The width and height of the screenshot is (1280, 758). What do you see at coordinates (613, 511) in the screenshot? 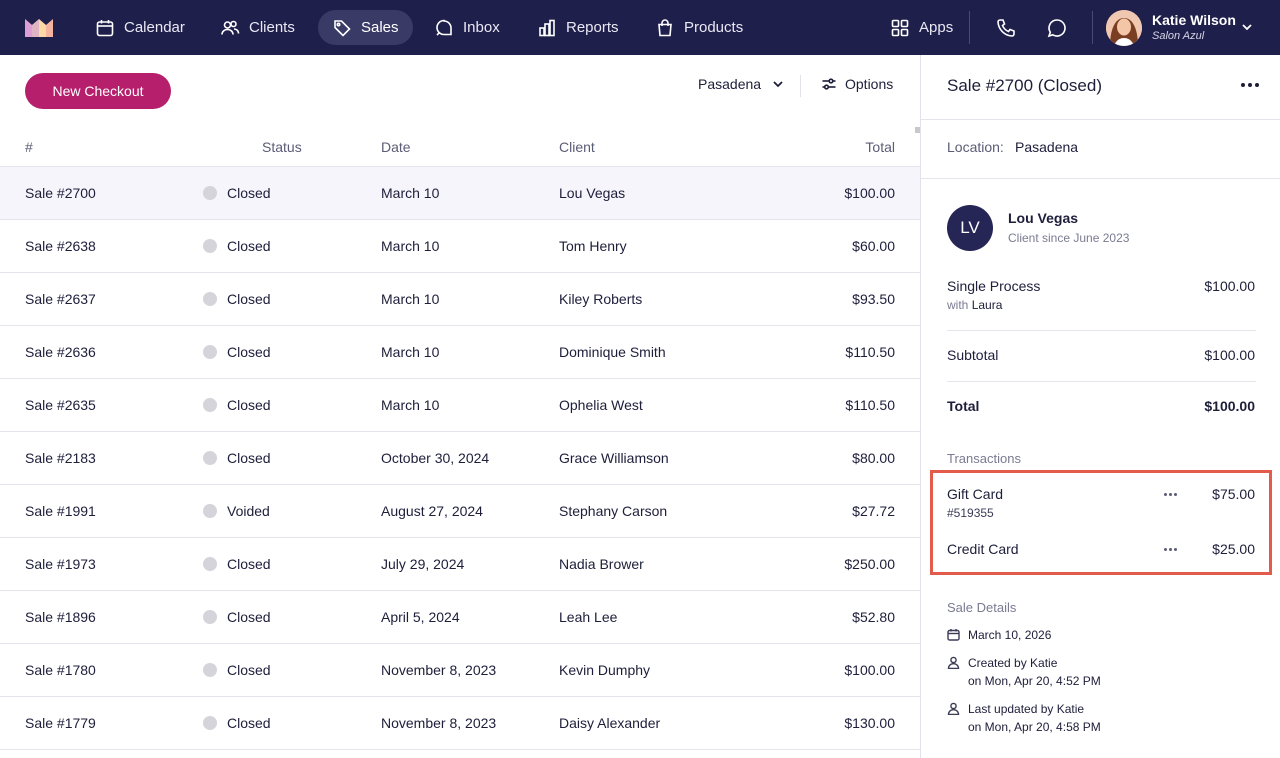
I see `sale-client: Stephany Carson` at bounding box center [613, 511].